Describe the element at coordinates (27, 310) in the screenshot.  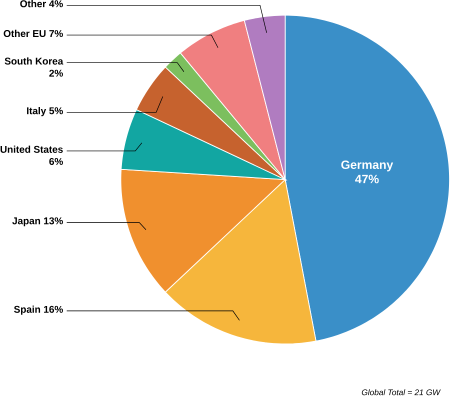
I see `slice-label: Spain` at that location.